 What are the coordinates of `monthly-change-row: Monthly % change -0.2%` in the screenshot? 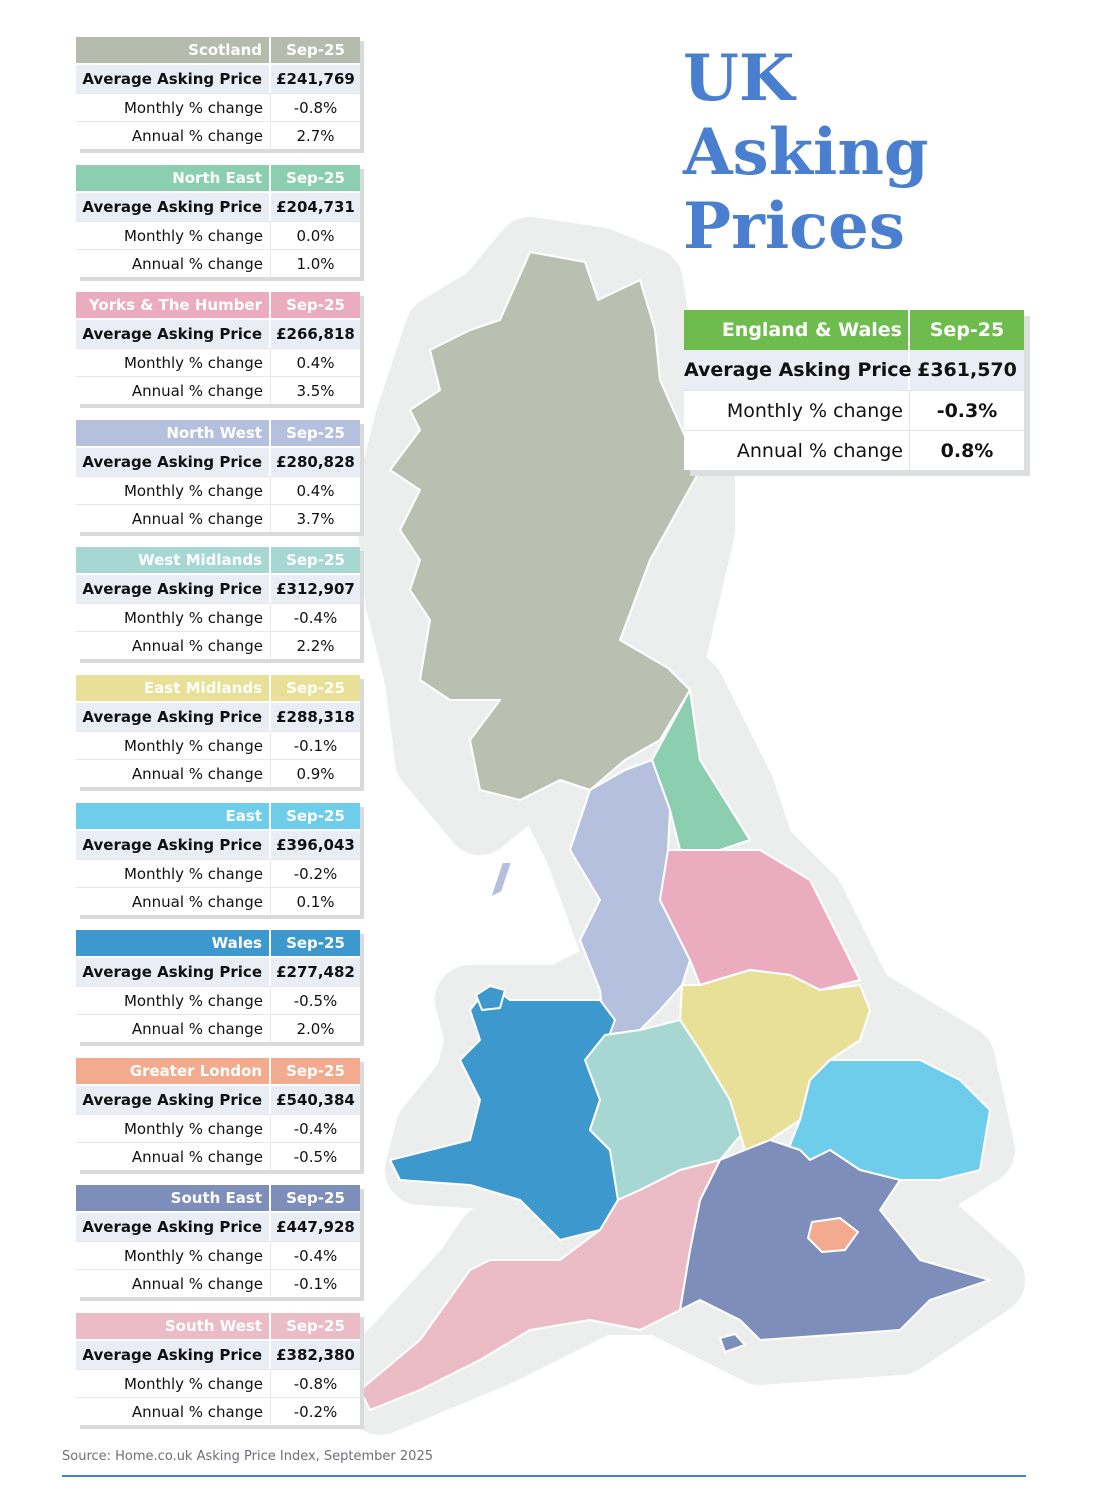 It's located at (218, 873).